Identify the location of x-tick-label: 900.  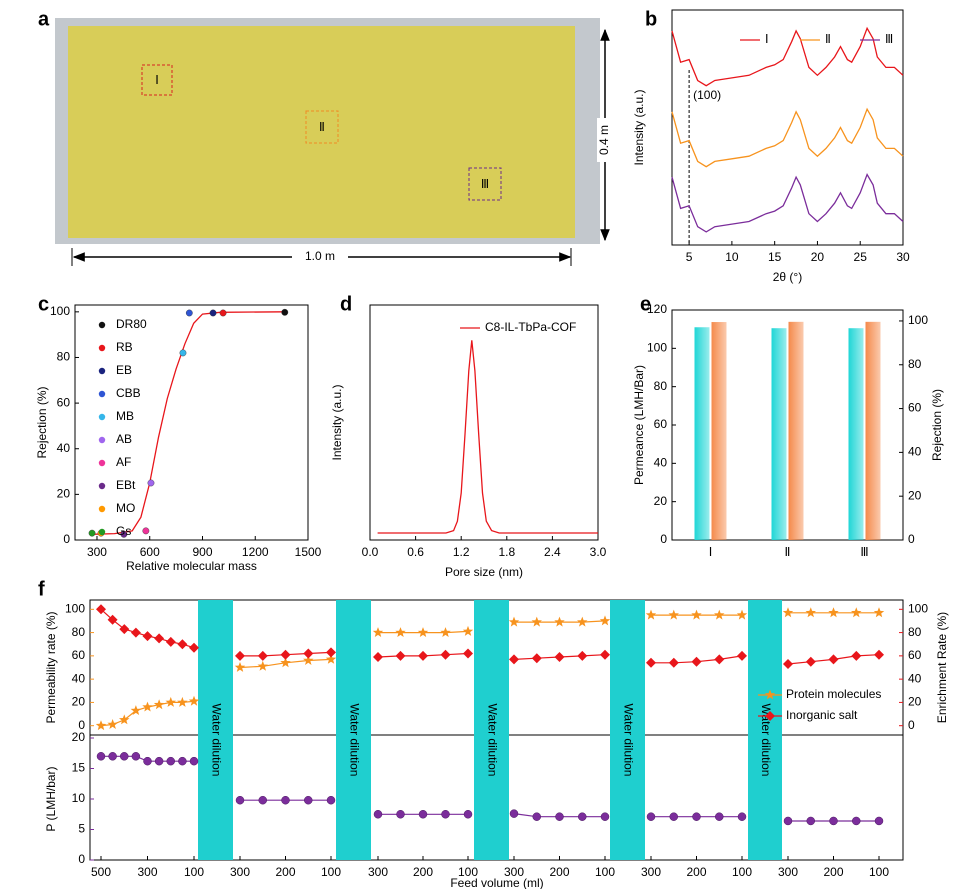
(202, 552).